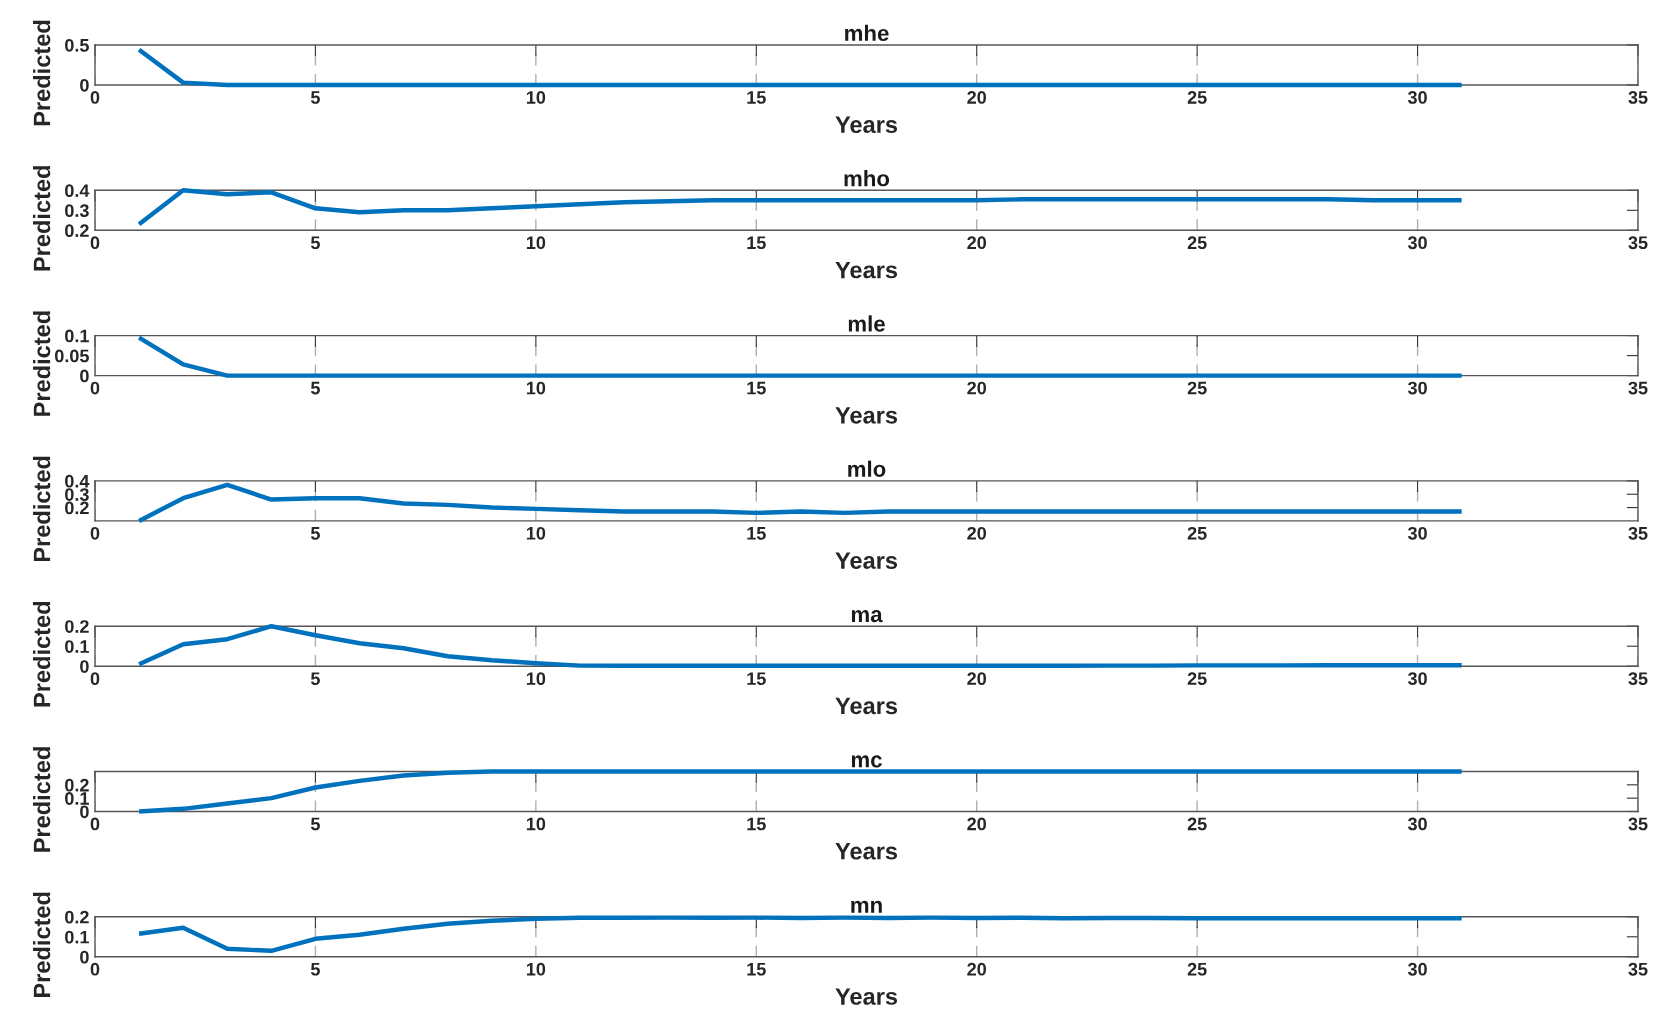 The height and width of the screenshot is (1024, 1662). Describe the element at coordinates (72, 356) in the screenshot. I see `y-tick-label: 0.05` at that location.